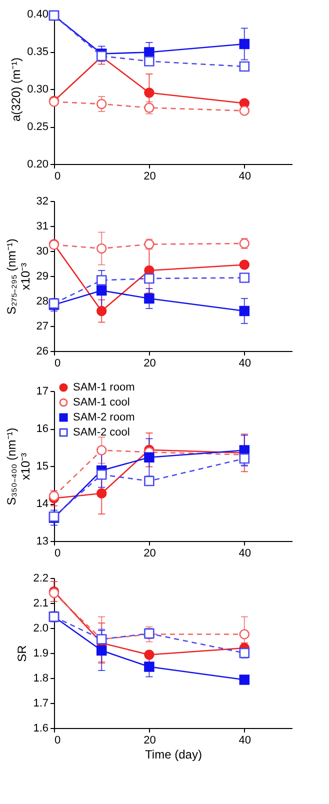 This screenshot has height=804, width=329. I want to click on y-tick-label: 1.8, so click(40, 678).